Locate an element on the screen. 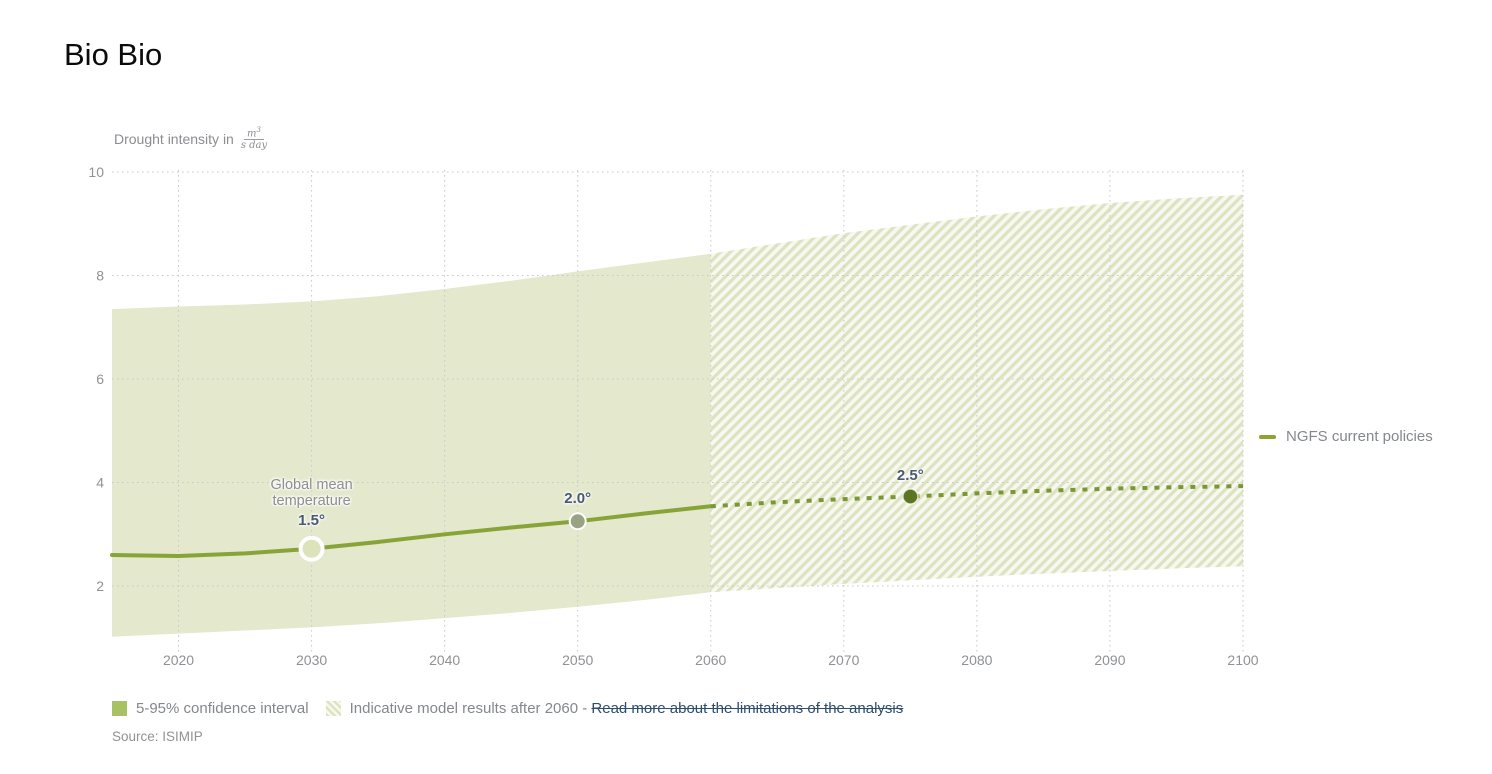  svg-text: 2090 is located at coordinates (1109, 660).